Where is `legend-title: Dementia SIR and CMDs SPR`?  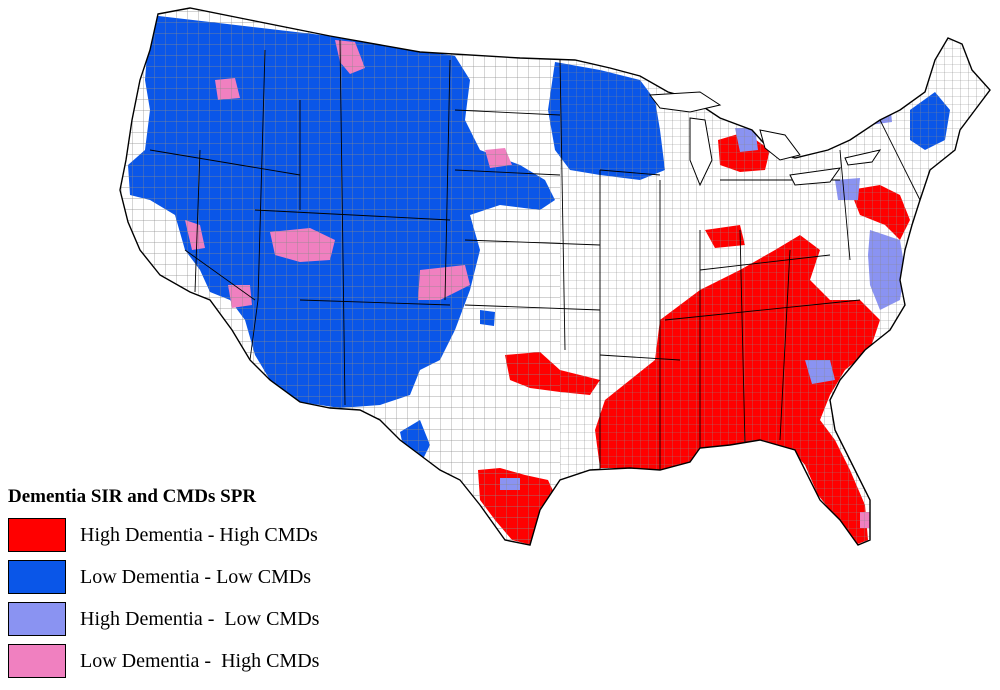 legend-title: Dementia SIR and CMDs SPR is located at coordinates (132, 496).